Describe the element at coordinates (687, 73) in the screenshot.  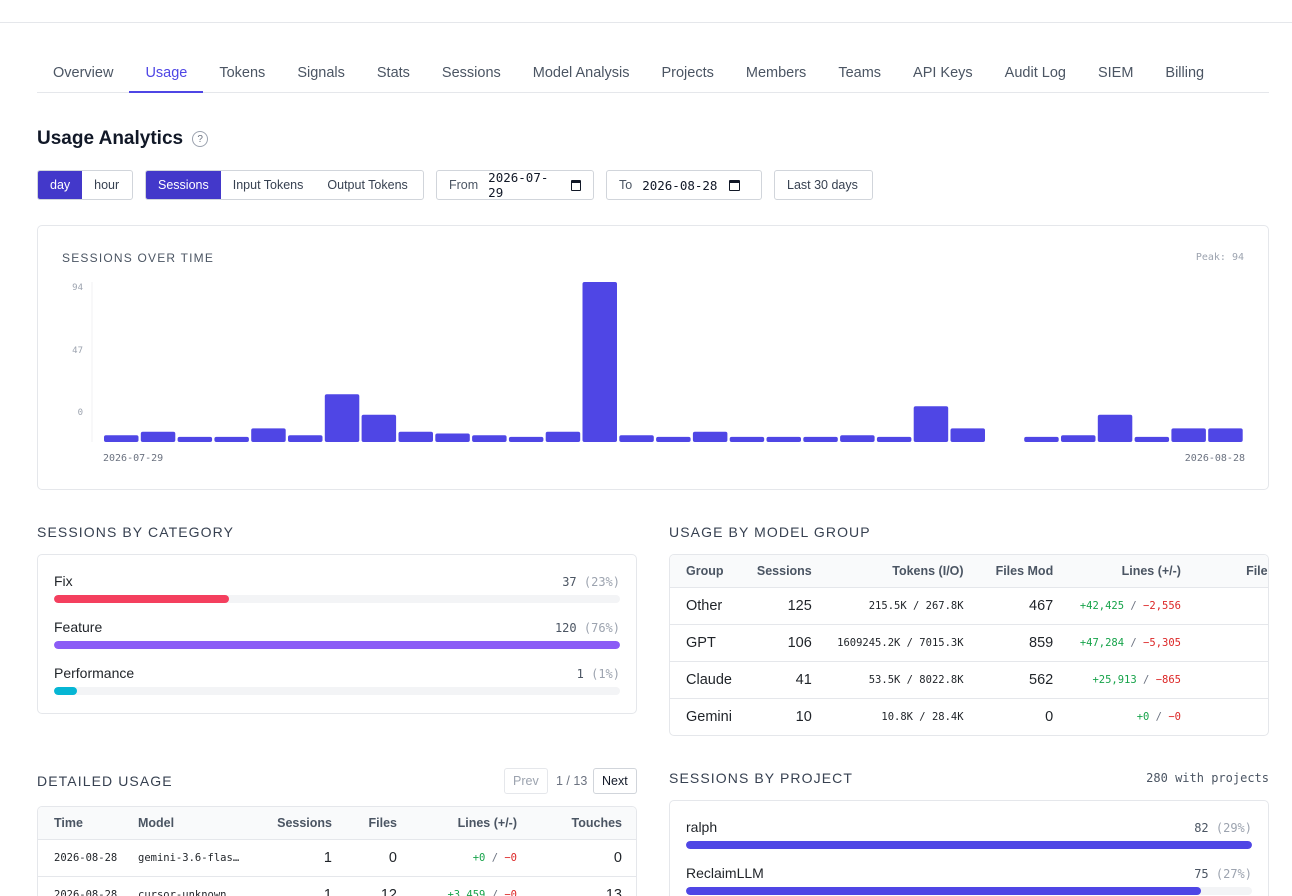
I see `tab-projects: Projects` at that location.